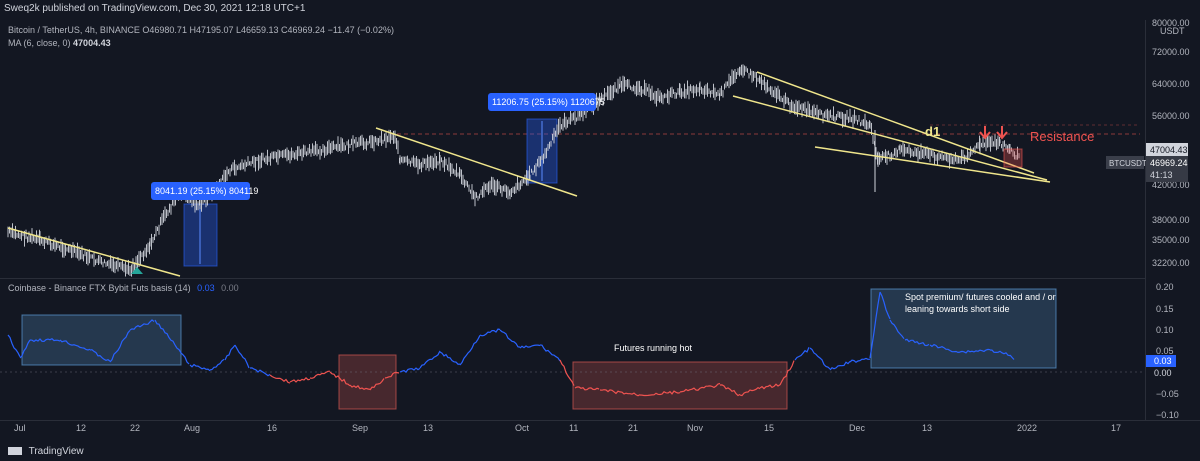 This screenshot has height=461, width=1200. I want to click on futures-hot-label: Futures running hot, so click(653, 348).